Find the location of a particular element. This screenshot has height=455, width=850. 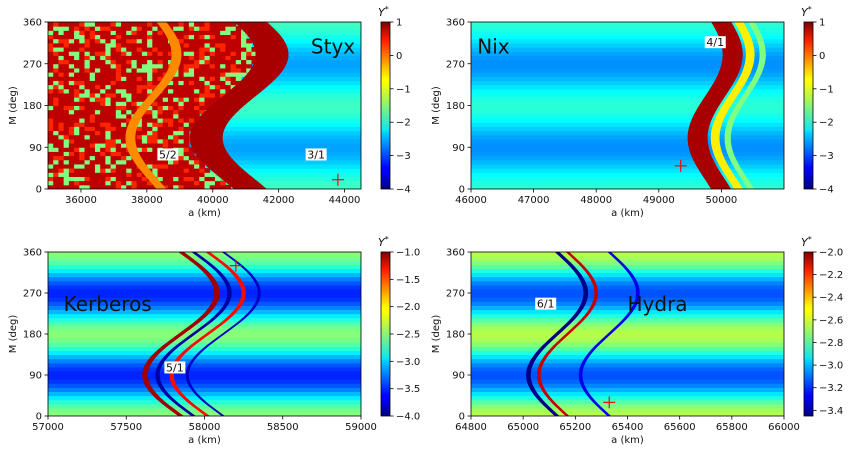

colorbar-tick-label: −3.0 is located at coordinates (831, 366).